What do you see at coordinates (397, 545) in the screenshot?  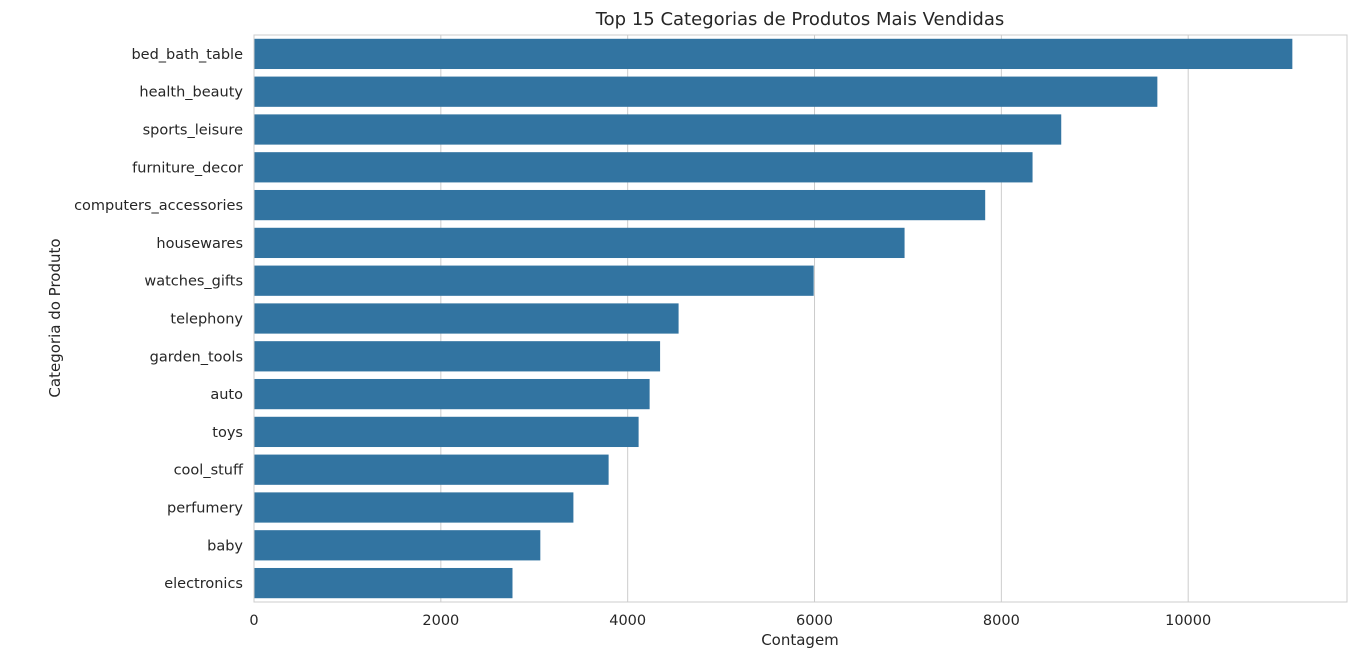 I see `bar-baby` at bounding box center [397, 545].